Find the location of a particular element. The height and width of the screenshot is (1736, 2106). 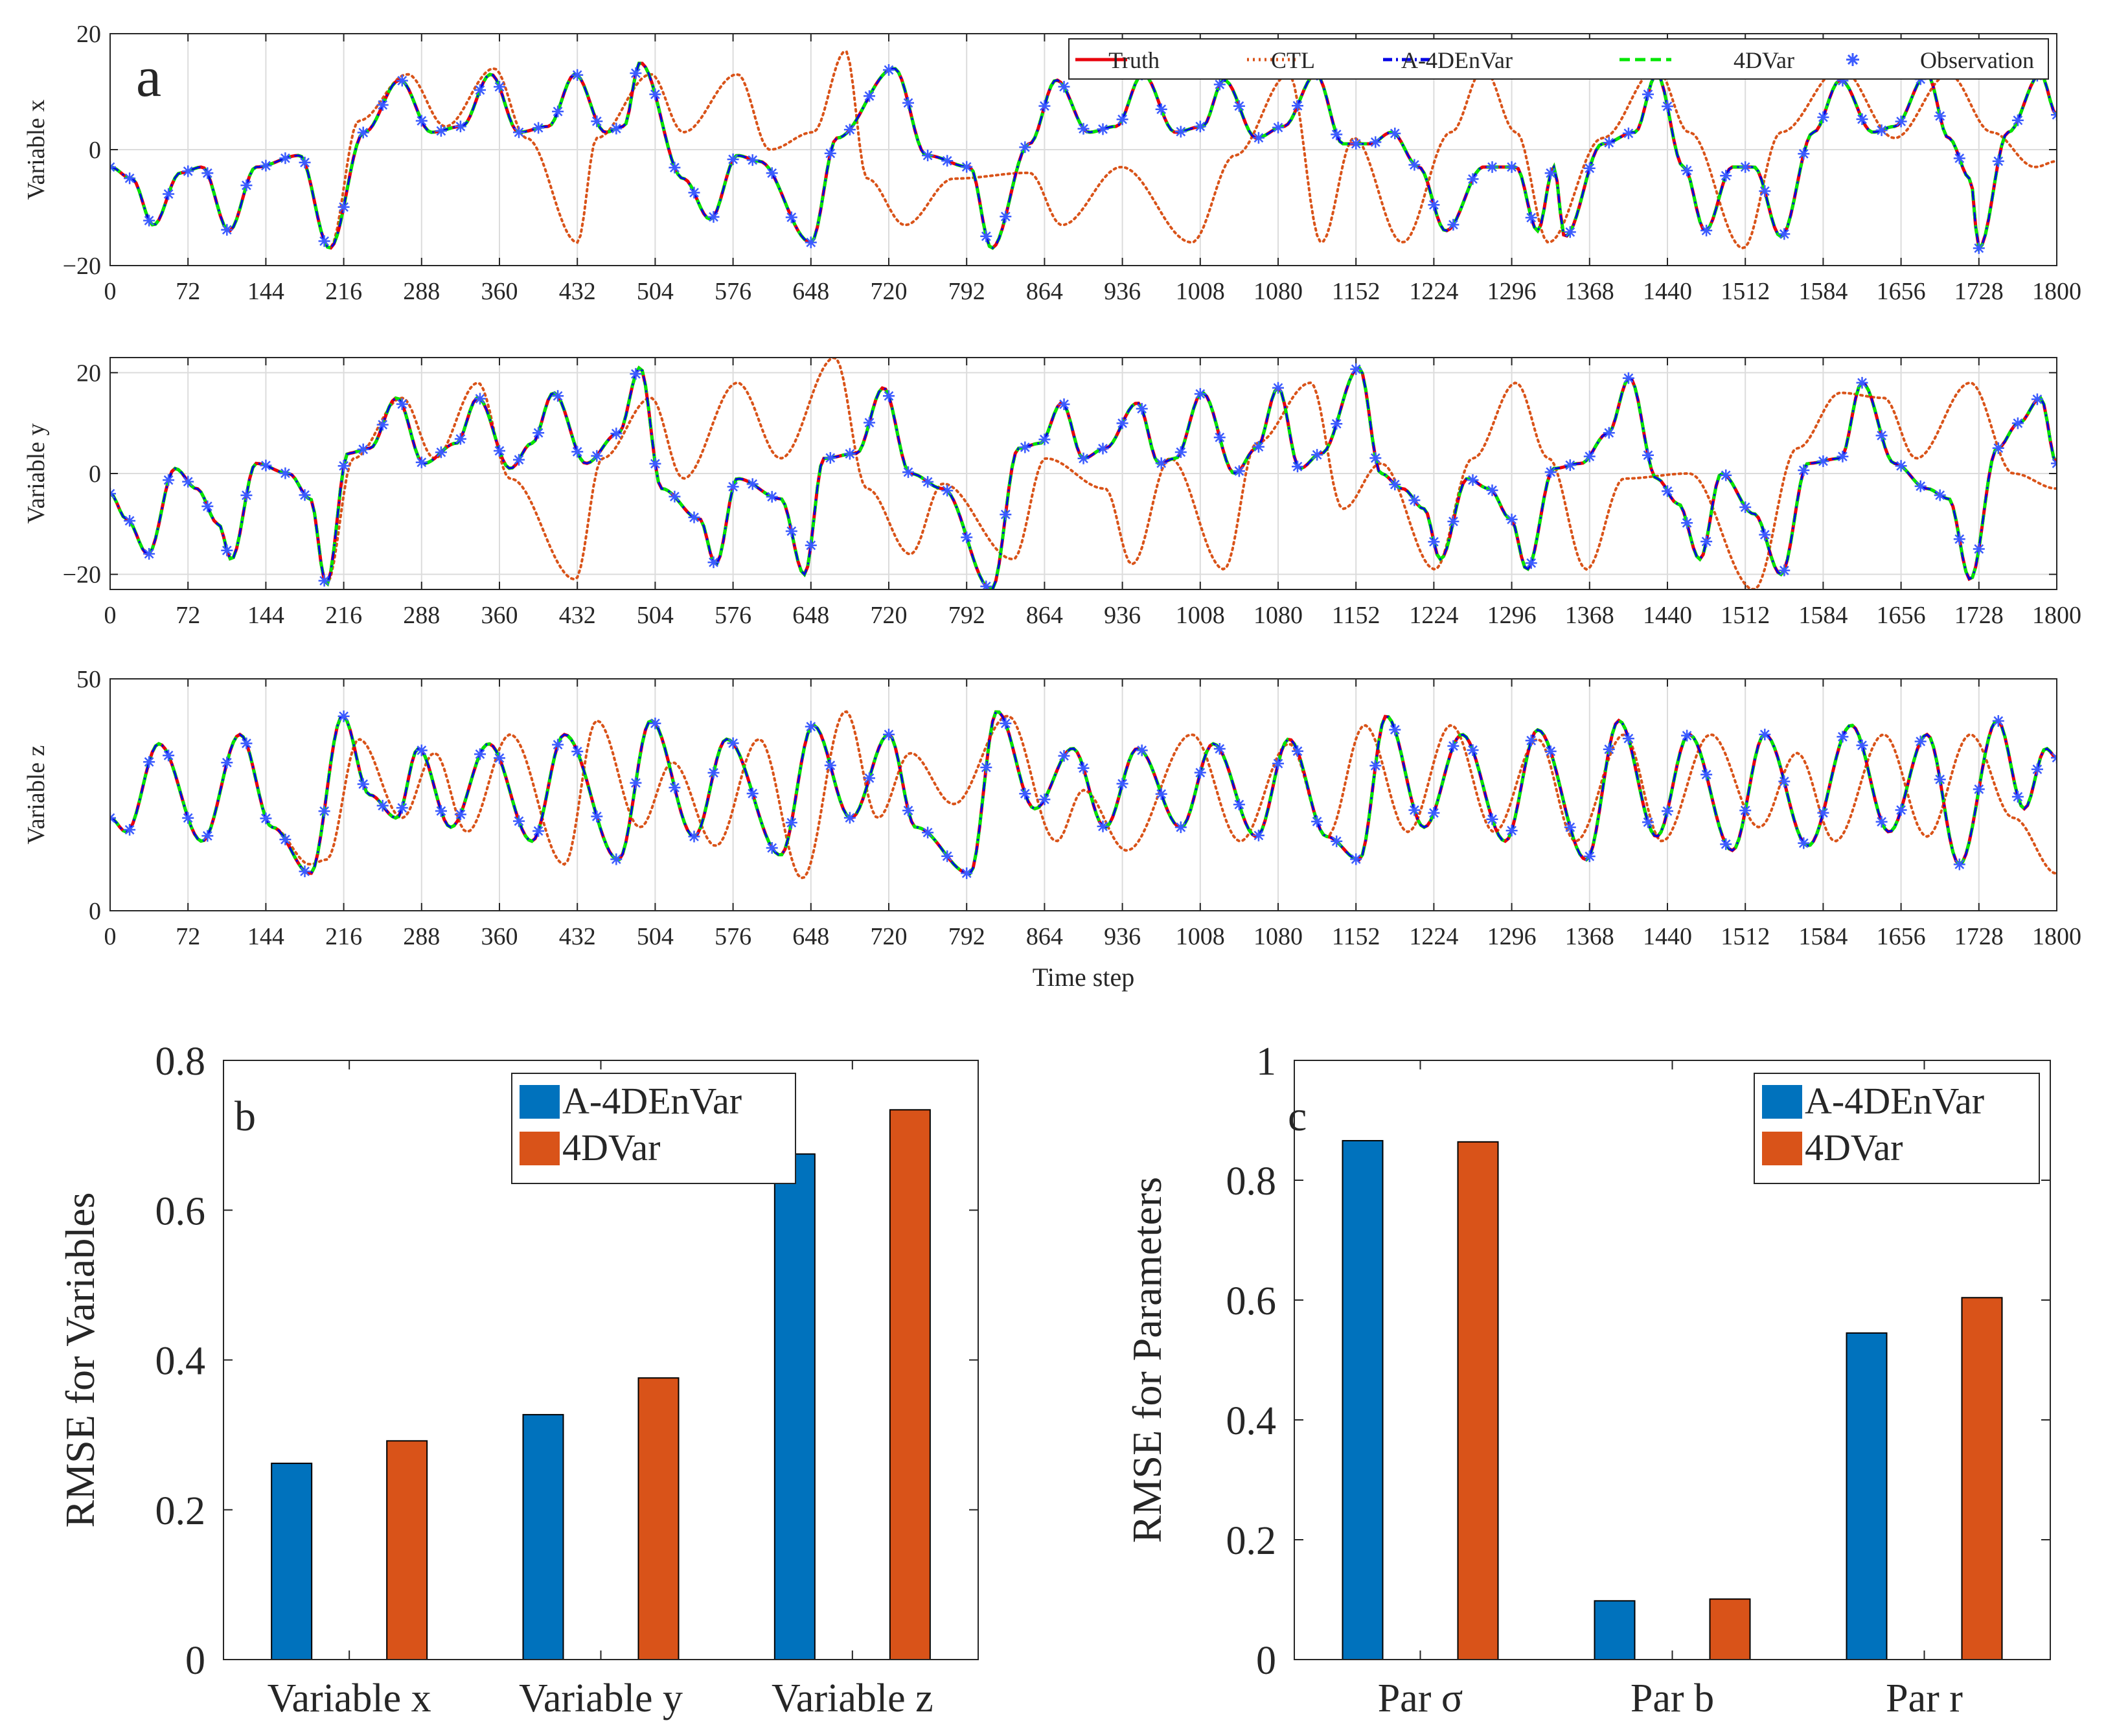

panel-label: b is located at coordinates (246, 1117).